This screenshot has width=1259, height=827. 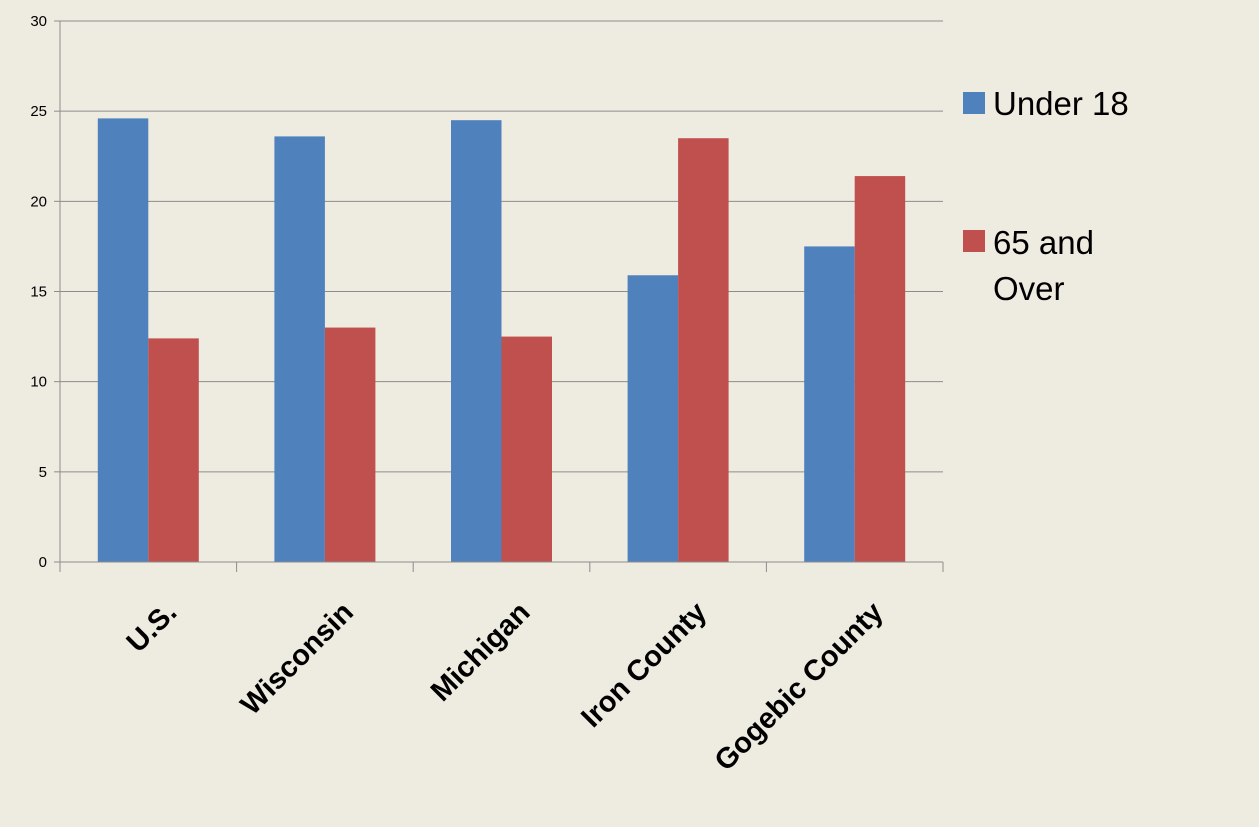 What do you see at coordinates (38, 382) in the screenshot?
I see `y-tick-label: 10` at bounding box center [38, 382].